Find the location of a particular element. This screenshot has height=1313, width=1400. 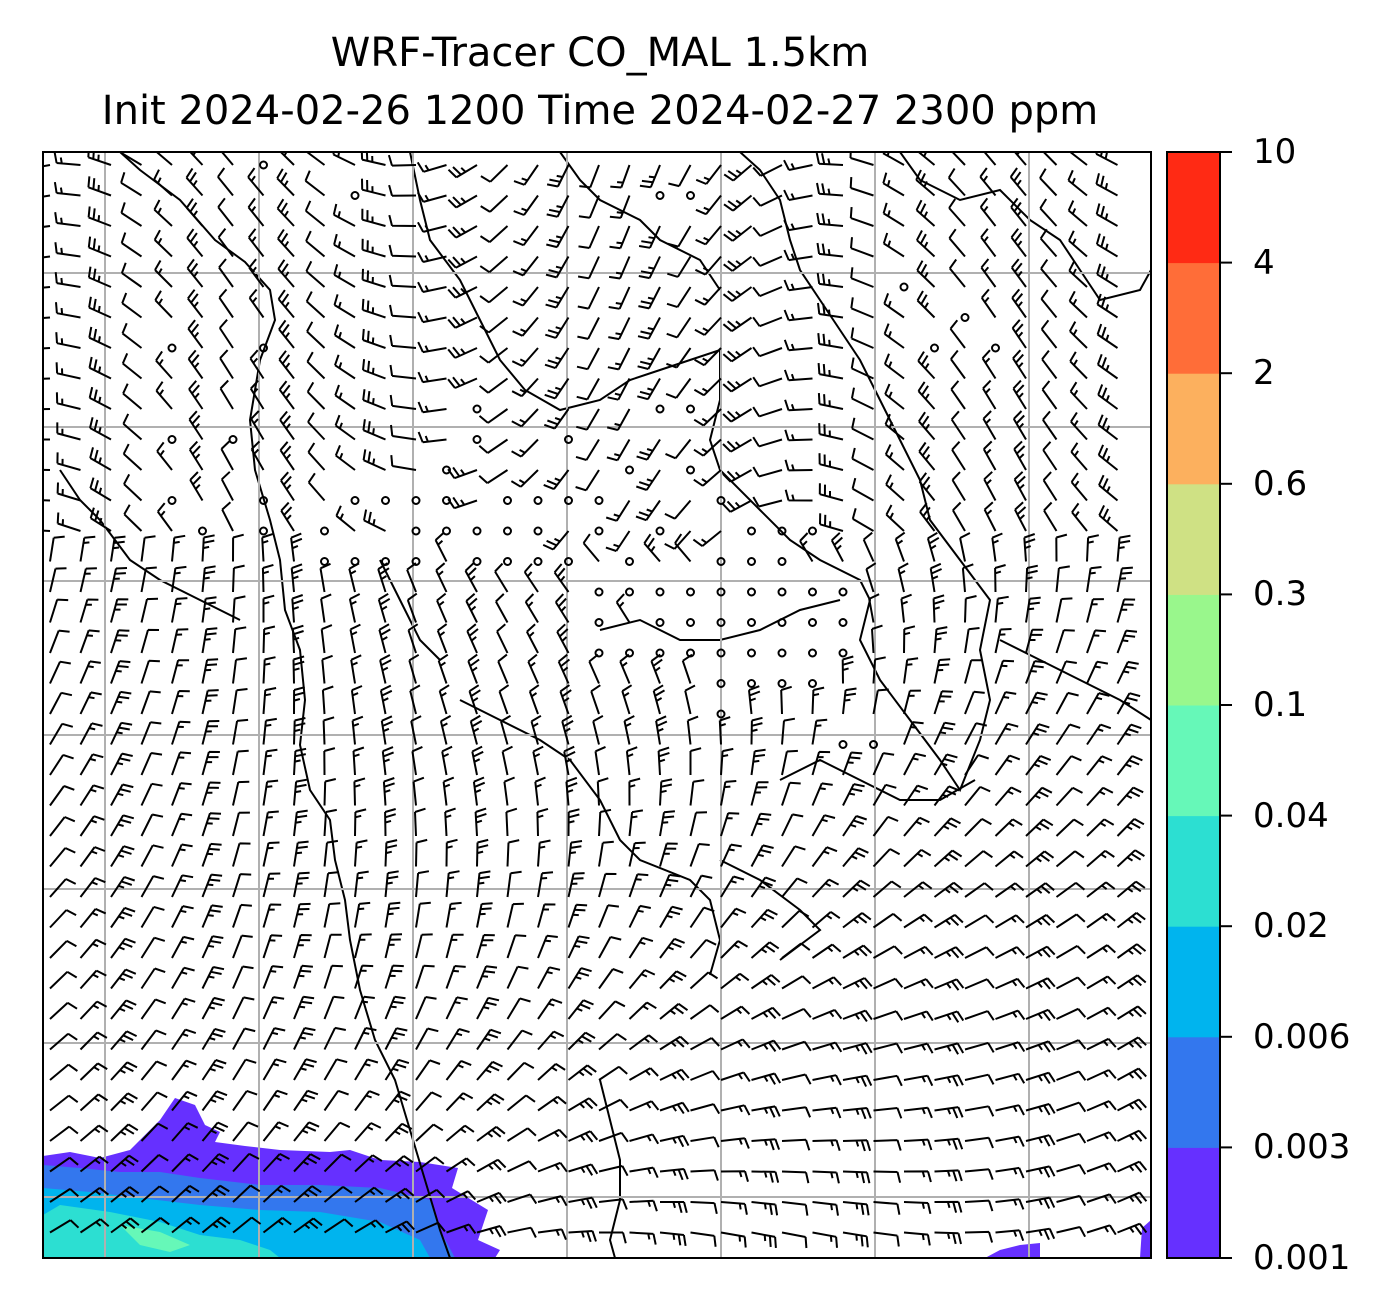

colorbar-tick-label: 0.02 is located at coordinates (1291, 926).